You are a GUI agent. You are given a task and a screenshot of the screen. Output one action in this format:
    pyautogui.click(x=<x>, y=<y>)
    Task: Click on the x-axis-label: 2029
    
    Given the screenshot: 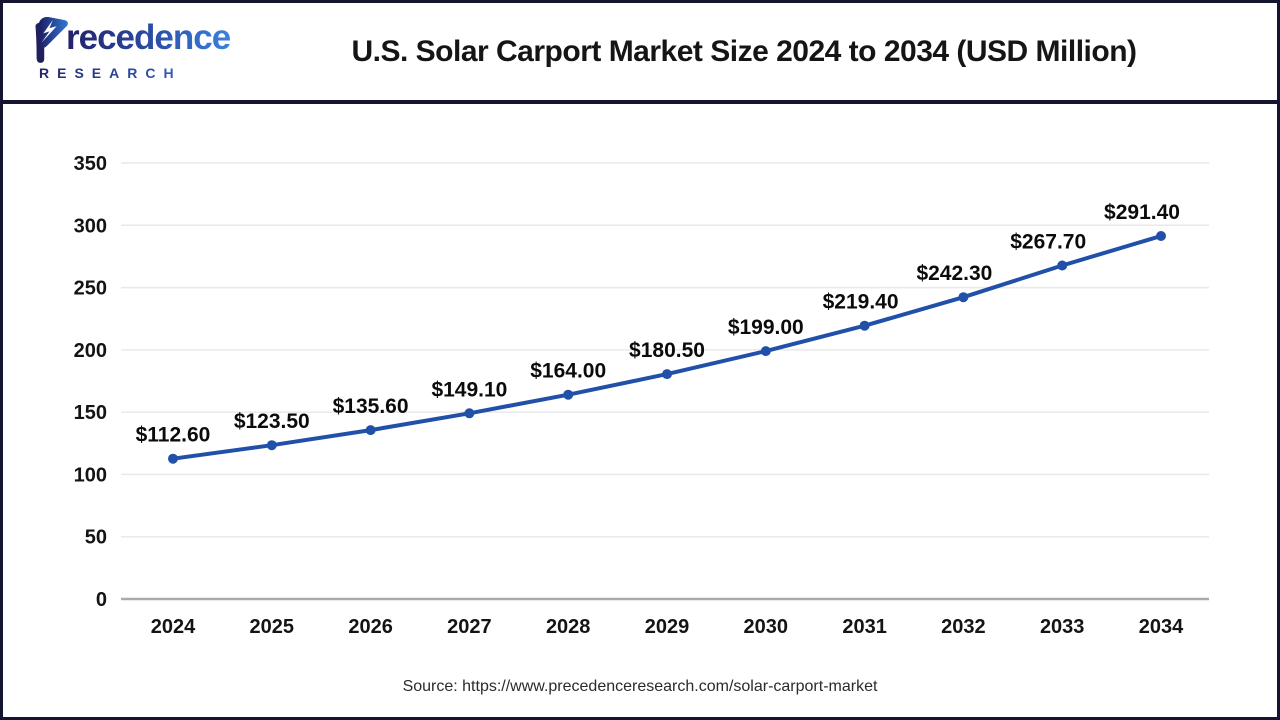 What is the action you would take?
    pyautogui.click(x=667, y=627)
    